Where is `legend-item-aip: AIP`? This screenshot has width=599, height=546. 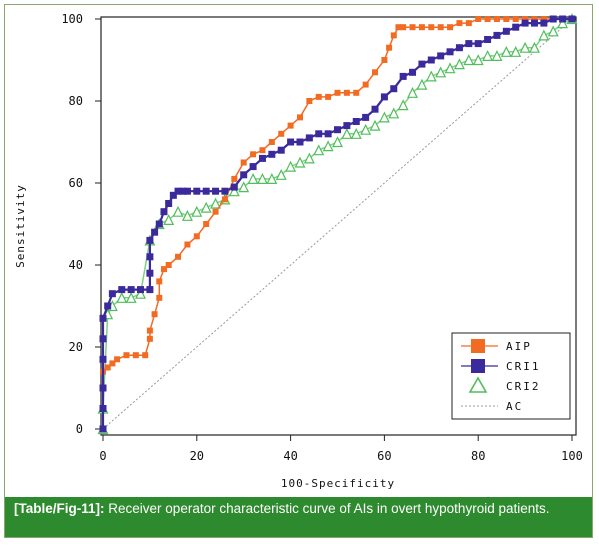 legend-item-aip: AIP is located at coordinates (496, 346).